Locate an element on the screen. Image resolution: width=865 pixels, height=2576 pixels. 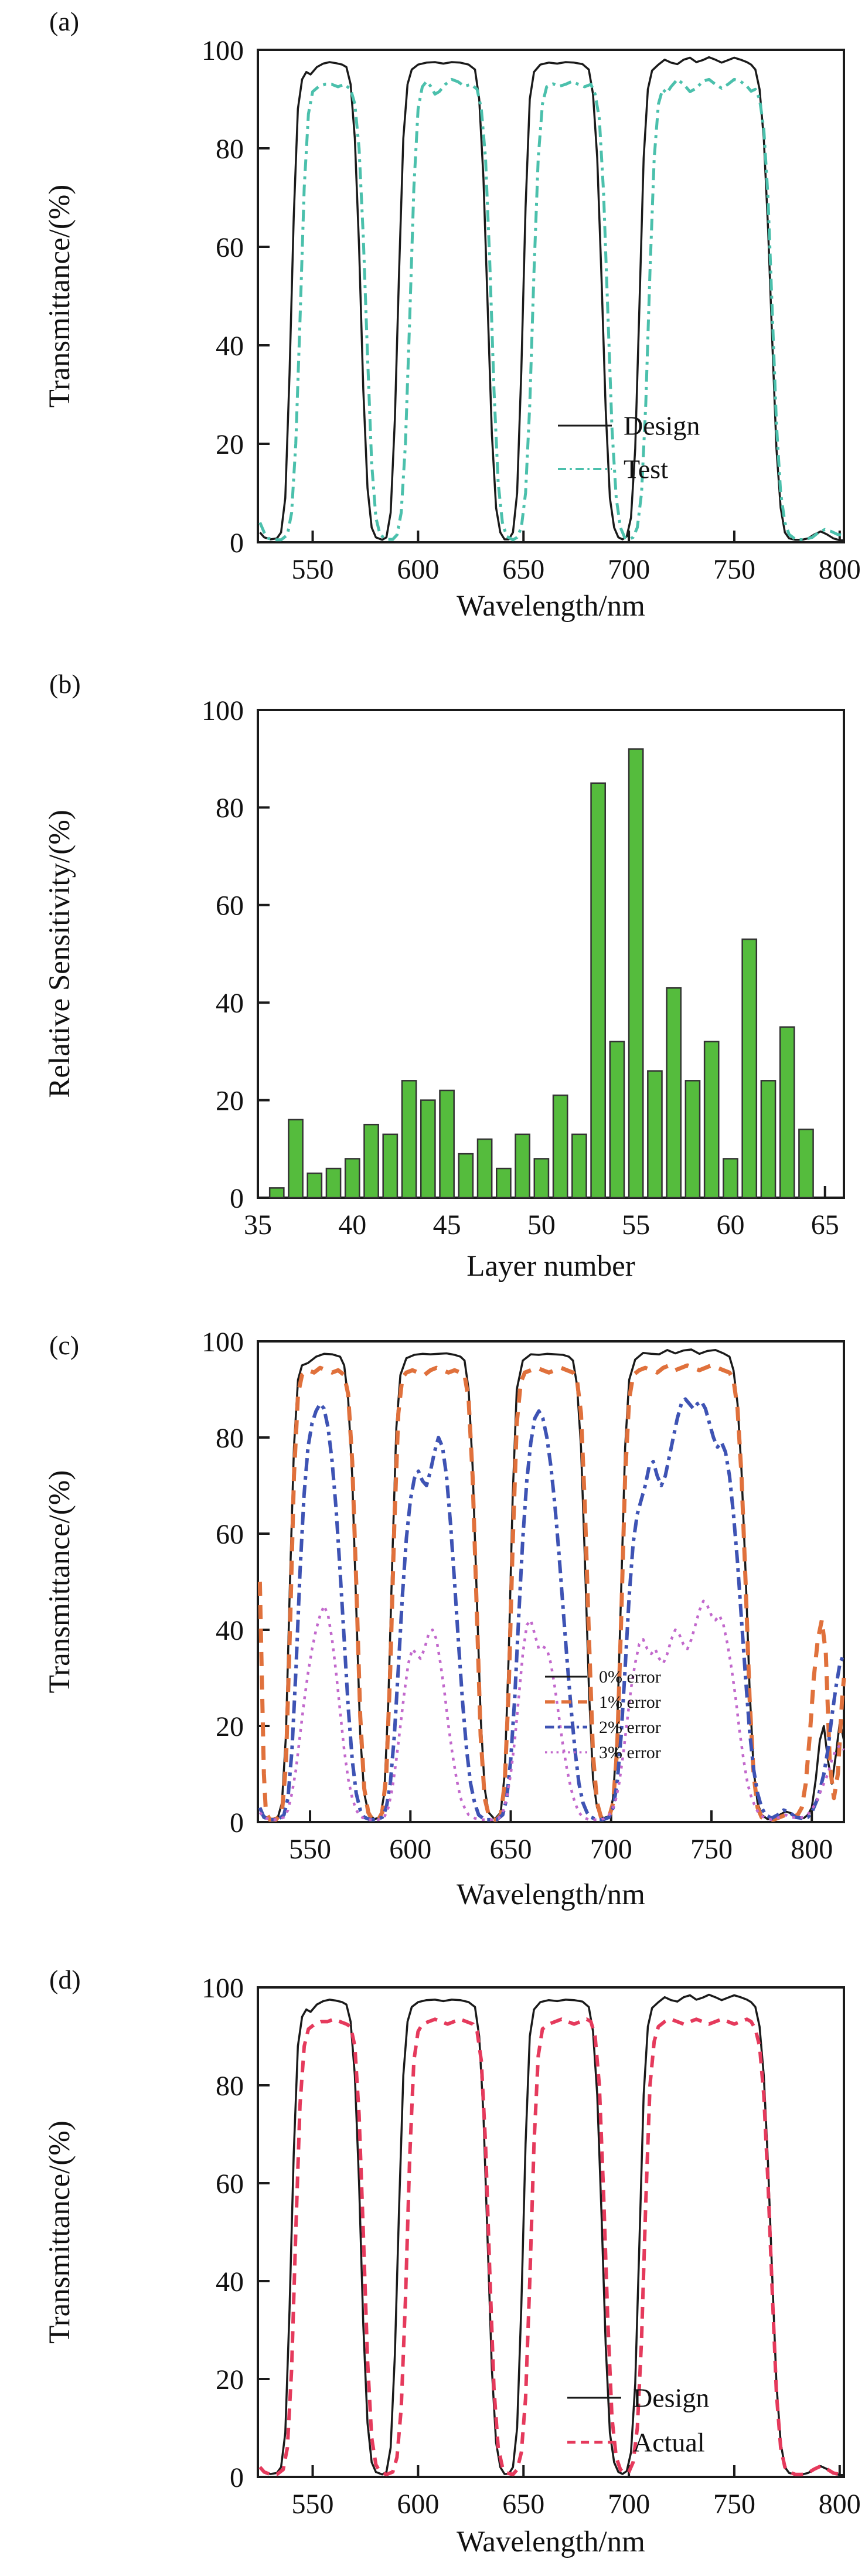
series-line-3-error is located at coordinates (552, 1710).